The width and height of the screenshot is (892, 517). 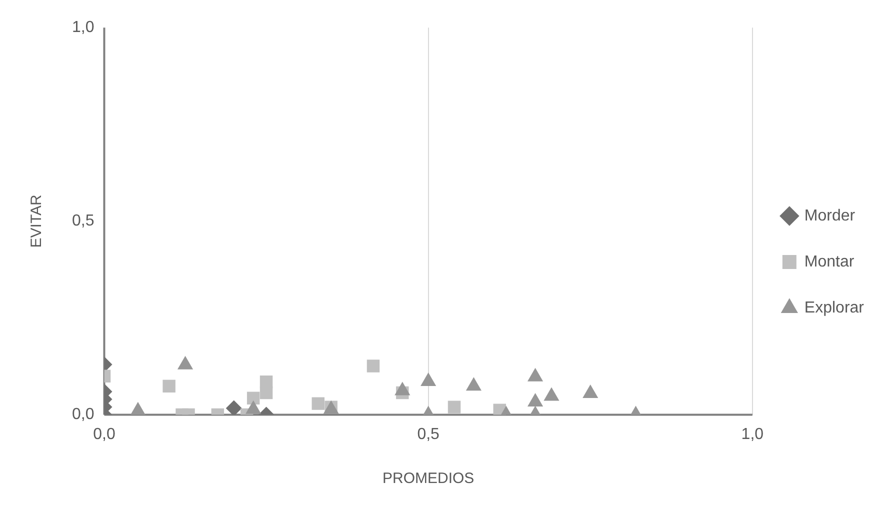 What do you see at coordinates (752, 434) in the screenshot?
I see `x-tick-label: 1,0` at bounding box center [752, 434].